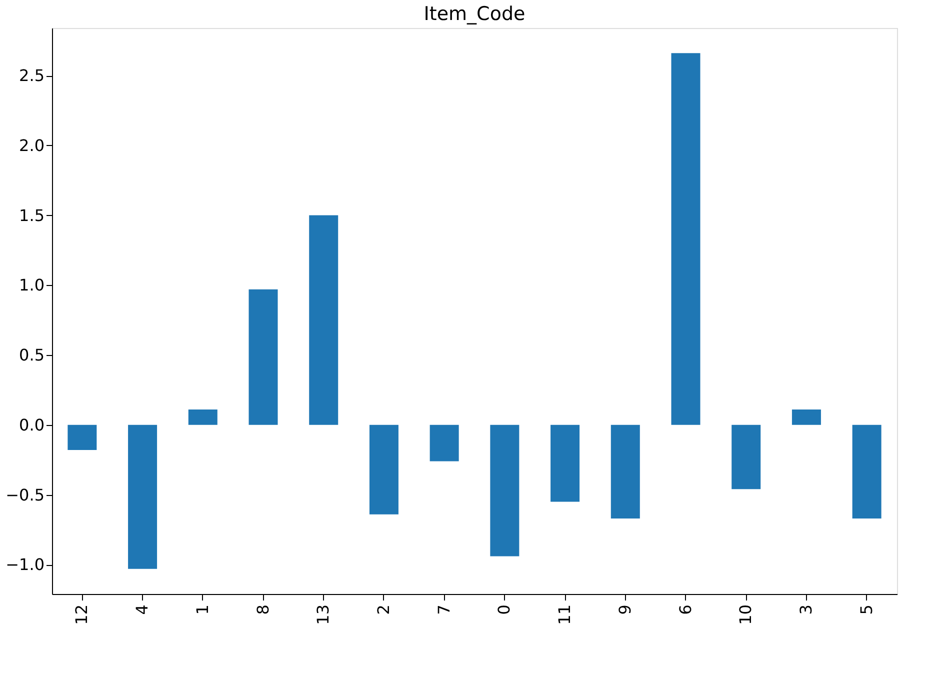  Describe the element at coordinates (31, 424) in the screenshot. I see `y-tick-label: 0.0` at that location.